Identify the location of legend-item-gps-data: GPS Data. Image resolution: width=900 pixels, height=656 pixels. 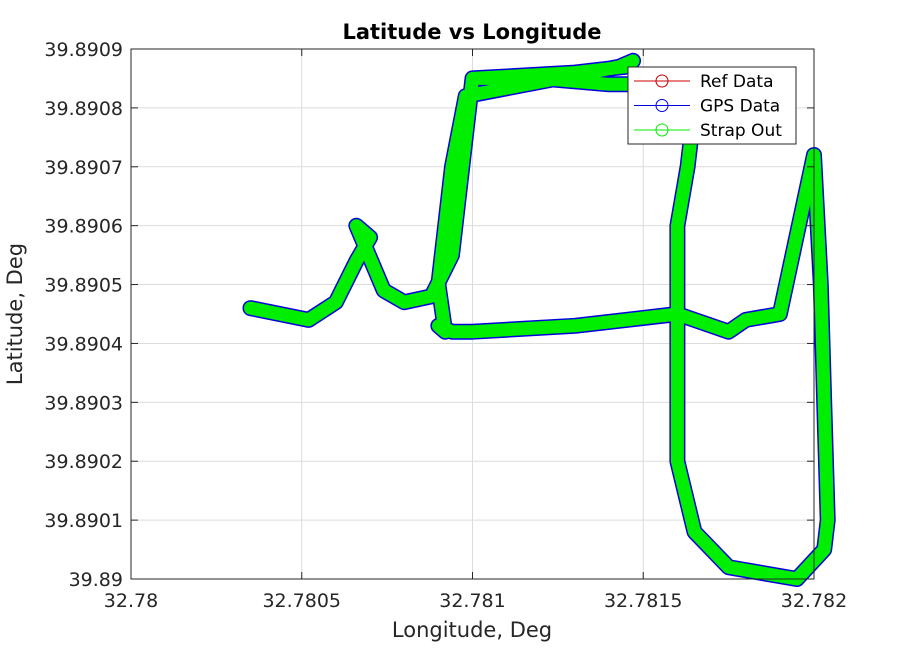
(707, 107).